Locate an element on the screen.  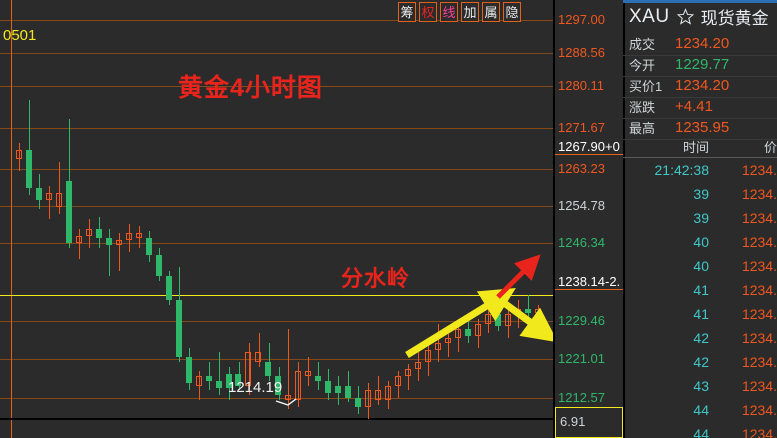
quote-row: 今开 1229.77 is located at coordinates (700, 65).